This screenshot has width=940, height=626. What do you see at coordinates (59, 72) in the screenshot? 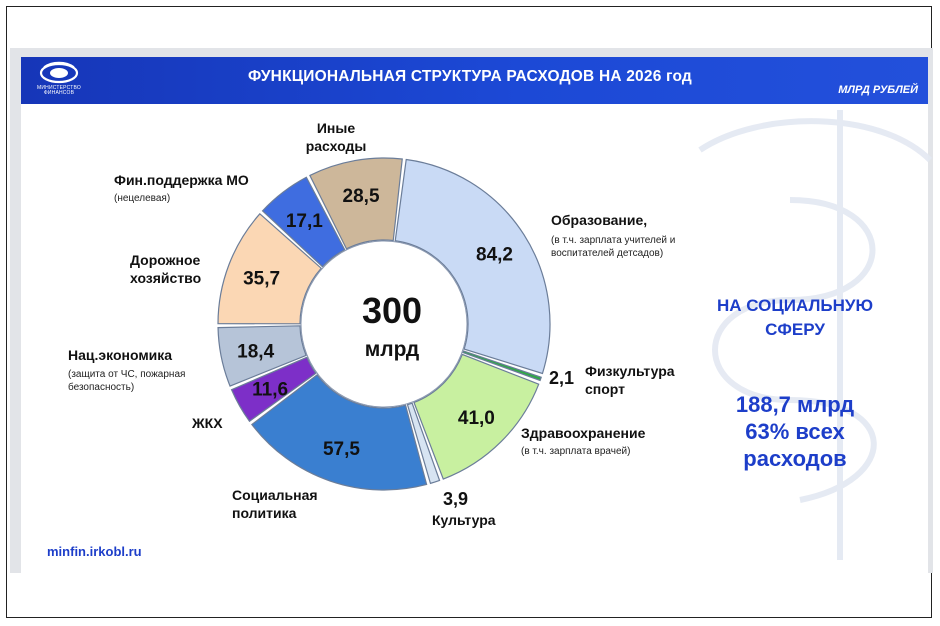
I see `ministry-logo-icon` at bounding box center [59, 72].